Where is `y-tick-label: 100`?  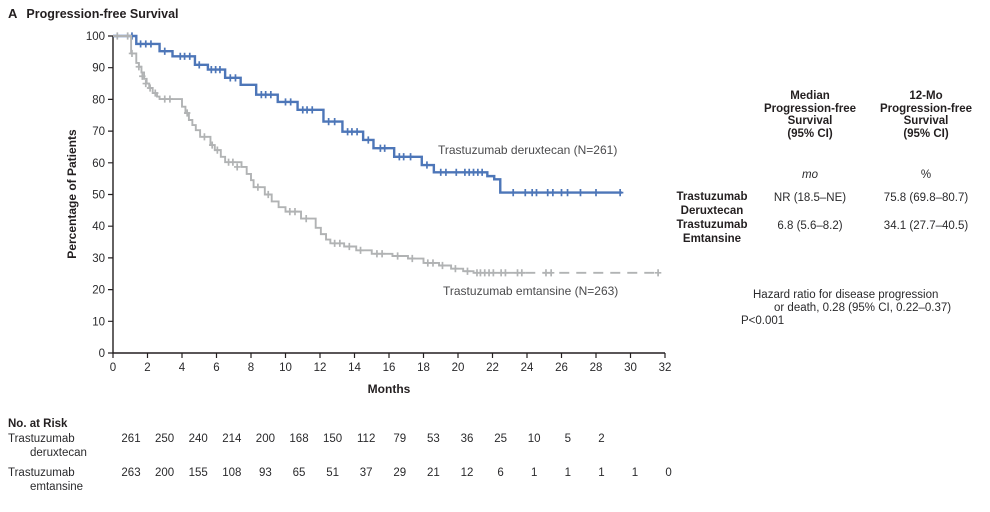
y-tick-label: 100 is located at coordinates (95, 37).